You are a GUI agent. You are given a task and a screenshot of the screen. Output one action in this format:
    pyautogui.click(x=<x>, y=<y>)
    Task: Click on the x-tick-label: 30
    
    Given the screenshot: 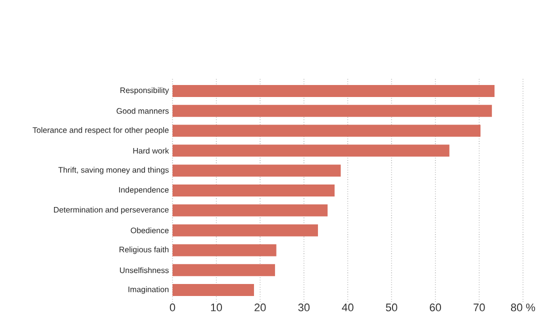 What is the action you would take?
    pyautogui.click(x=304, y=308)
    